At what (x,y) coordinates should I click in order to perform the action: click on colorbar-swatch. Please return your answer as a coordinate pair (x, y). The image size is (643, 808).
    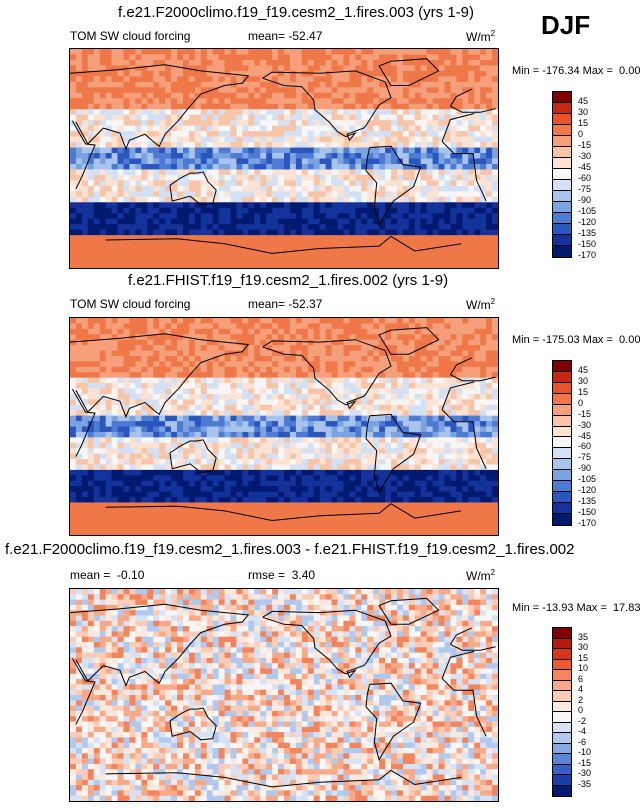
    Looking at the image, I should click on (562, 185).